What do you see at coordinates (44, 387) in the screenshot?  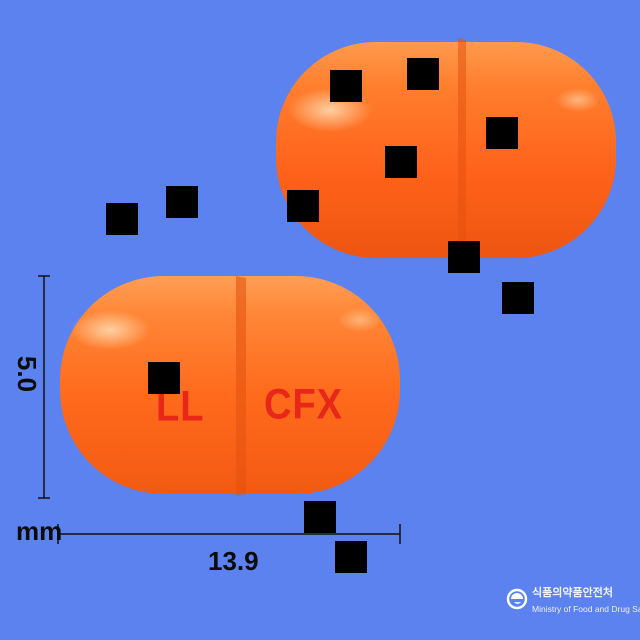 I see `height-dimension-line` at bounding box center [44, 387].